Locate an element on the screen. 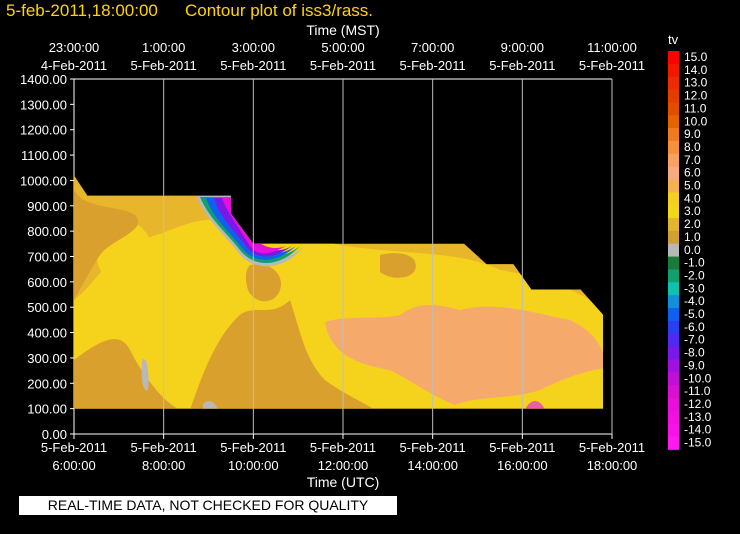 The height and width of the screenshot is (534, 740). colorbar-level-label: -4.0 is located at coordinates (694, 301).